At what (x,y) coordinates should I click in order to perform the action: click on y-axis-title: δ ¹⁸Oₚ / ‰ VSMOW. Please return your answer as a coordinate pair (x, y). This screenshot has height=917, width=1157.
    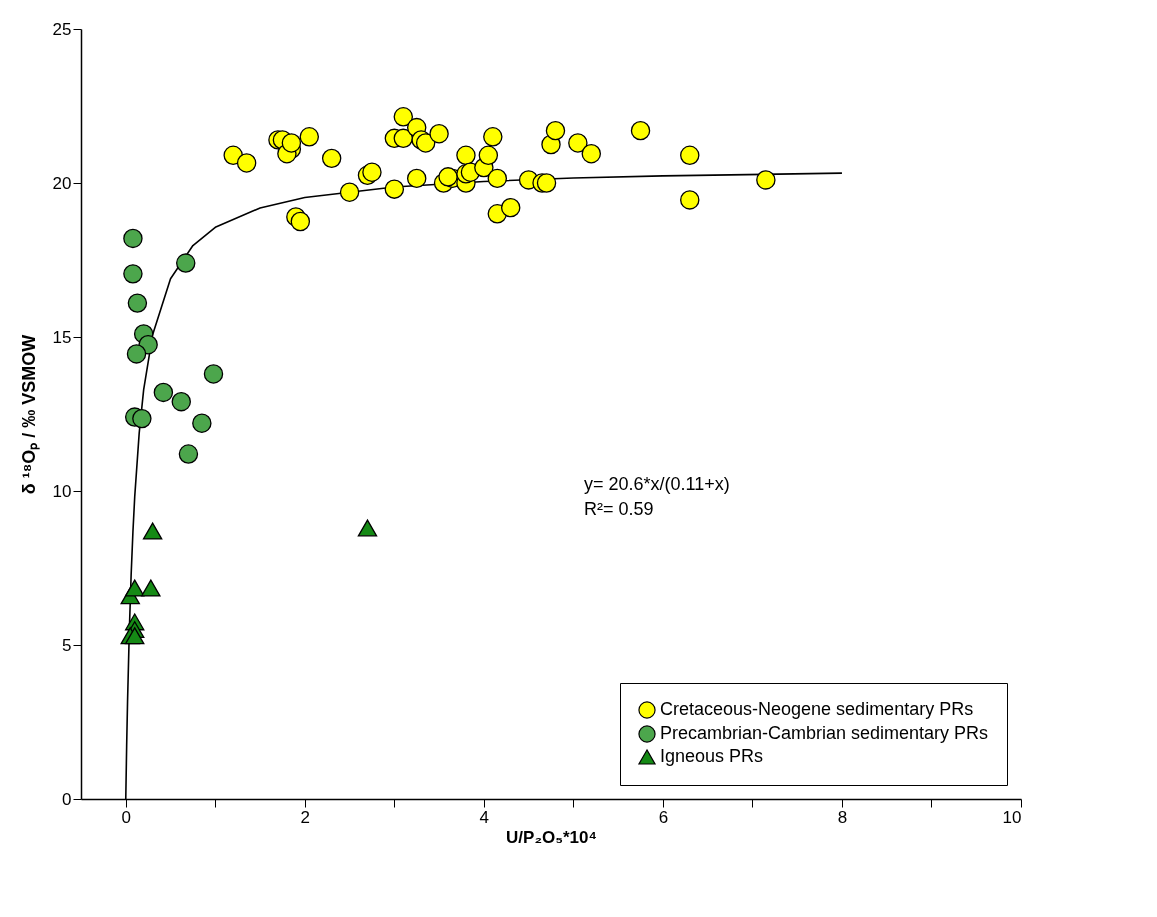
    Looking at the image, I should click on (29, 414).